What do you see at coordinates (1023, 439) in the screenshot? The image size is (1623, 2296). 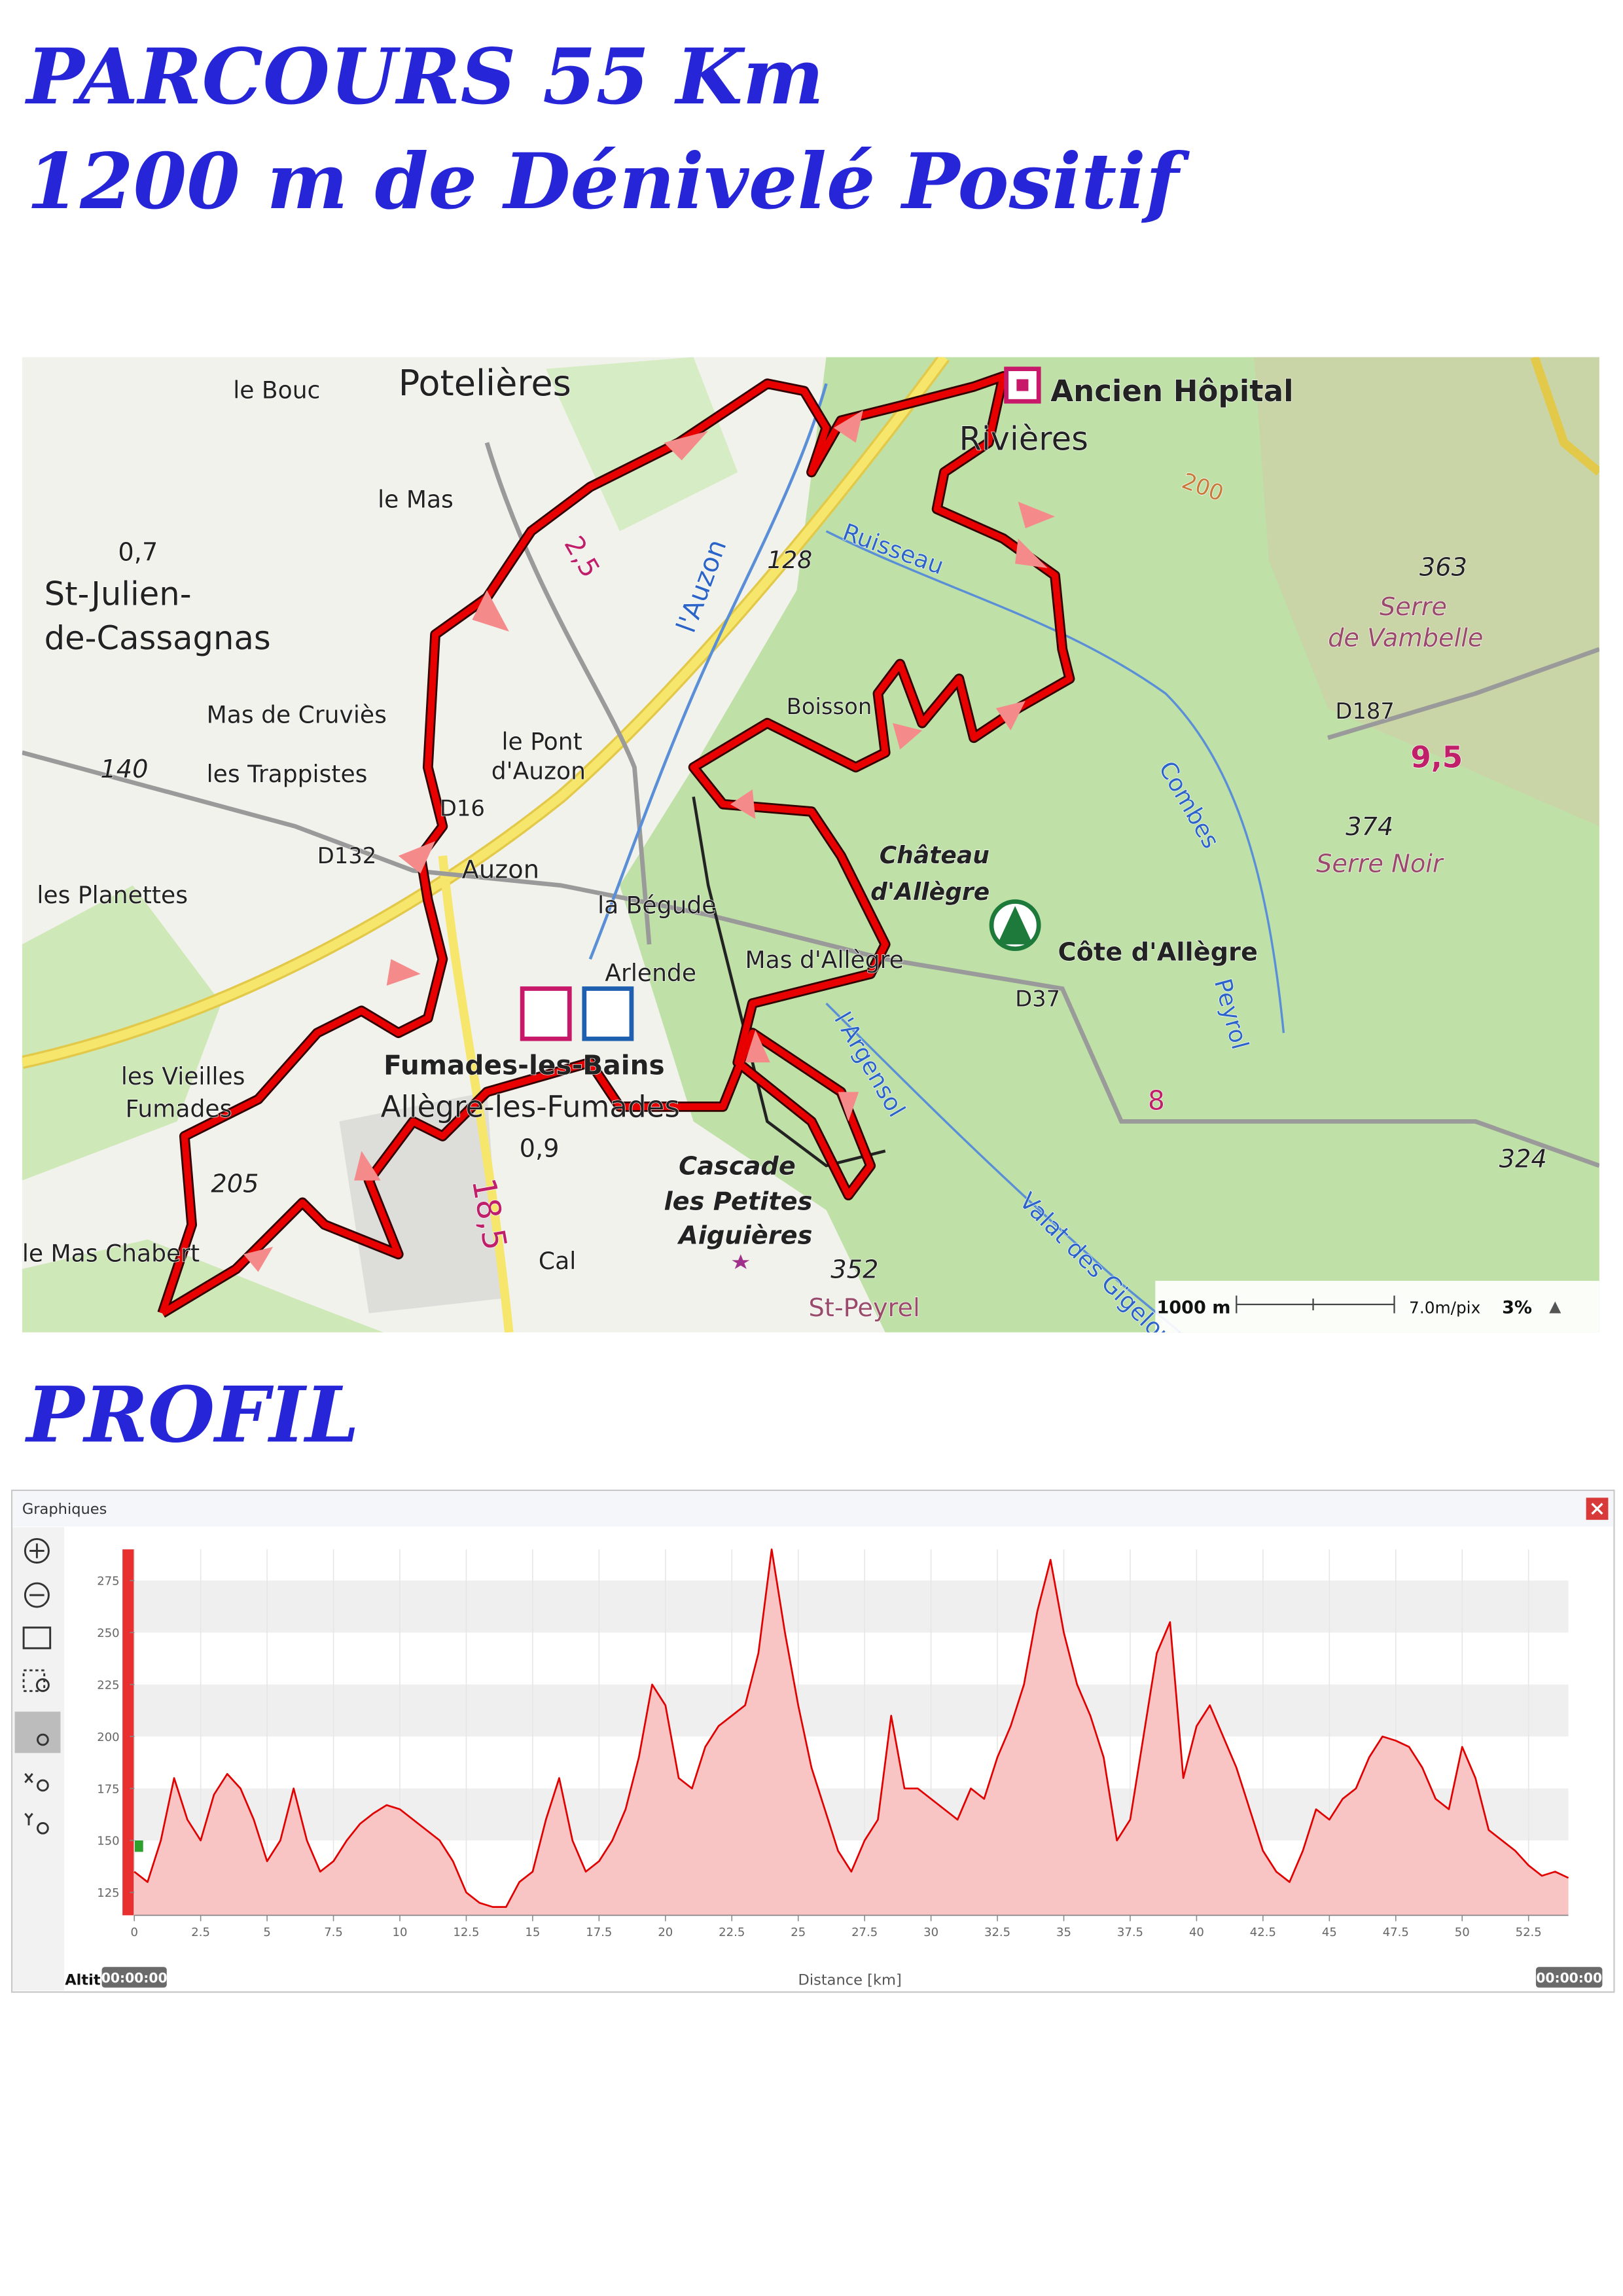 I see `map-label: Rivières` at bounding box center [1023, 439].